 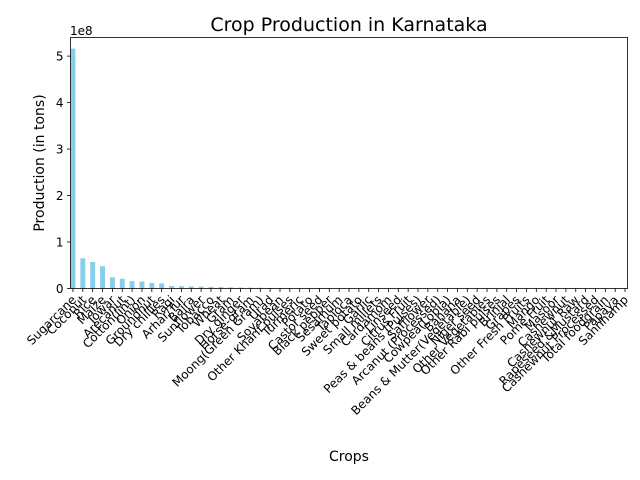 What do you see at coordinates (60, 103) in the screenshot?
I see `y-tick-label: 4` at bounding box center [60, 103].